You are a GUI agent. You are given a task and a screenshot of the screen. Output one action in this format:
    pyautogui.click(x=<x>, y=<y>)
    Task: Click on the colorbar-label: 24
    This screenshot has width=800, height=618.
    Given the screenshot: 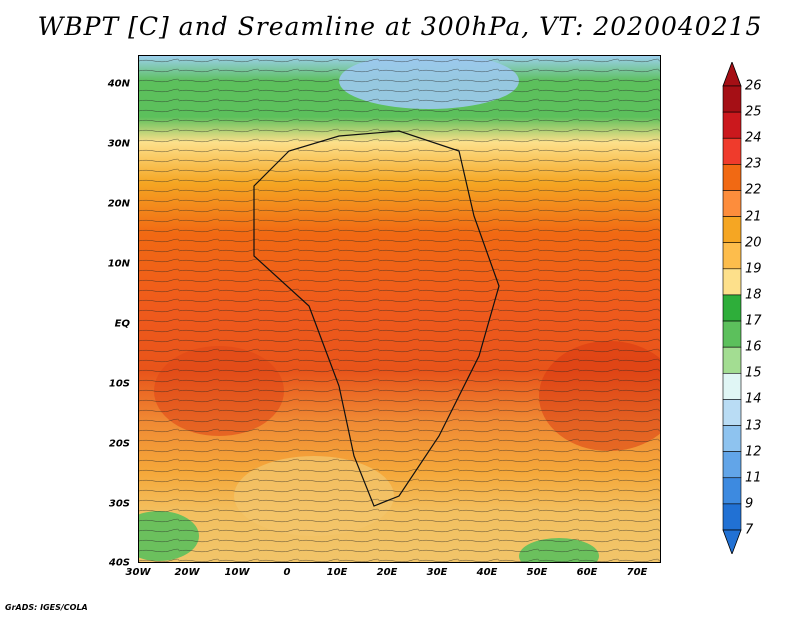 What is the action you would take?
    pyautogui.click(x=753, y=138)
    